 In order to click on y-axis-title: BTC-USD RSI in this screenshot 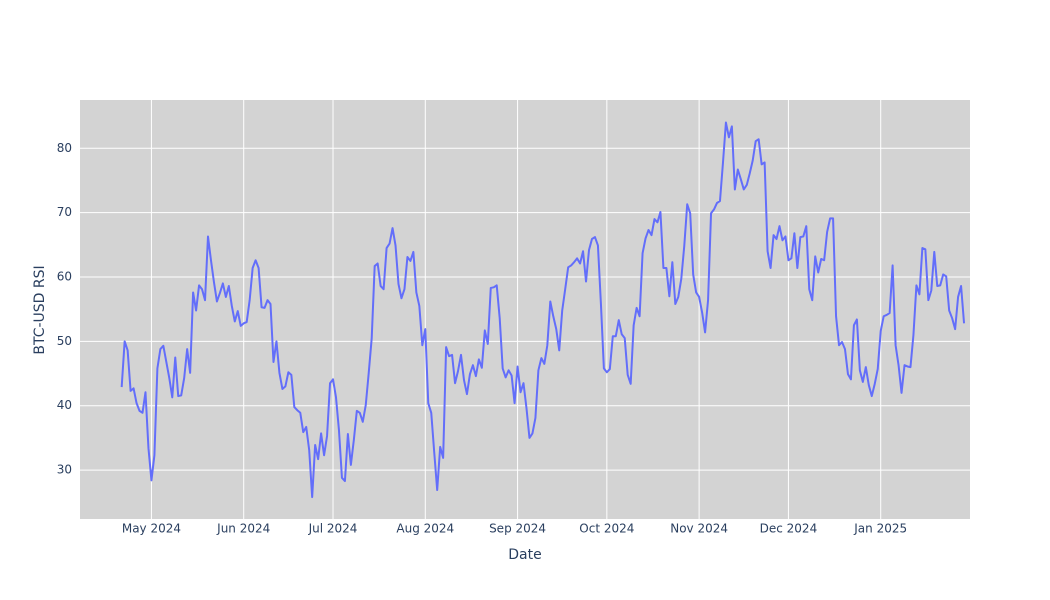, I will do `click(40, 309)`.